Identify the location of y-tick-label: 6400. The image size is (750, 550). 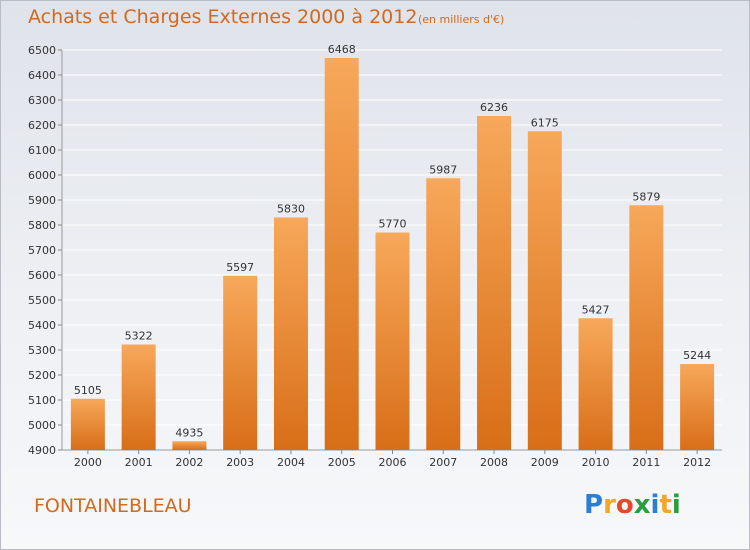
(42, 75).